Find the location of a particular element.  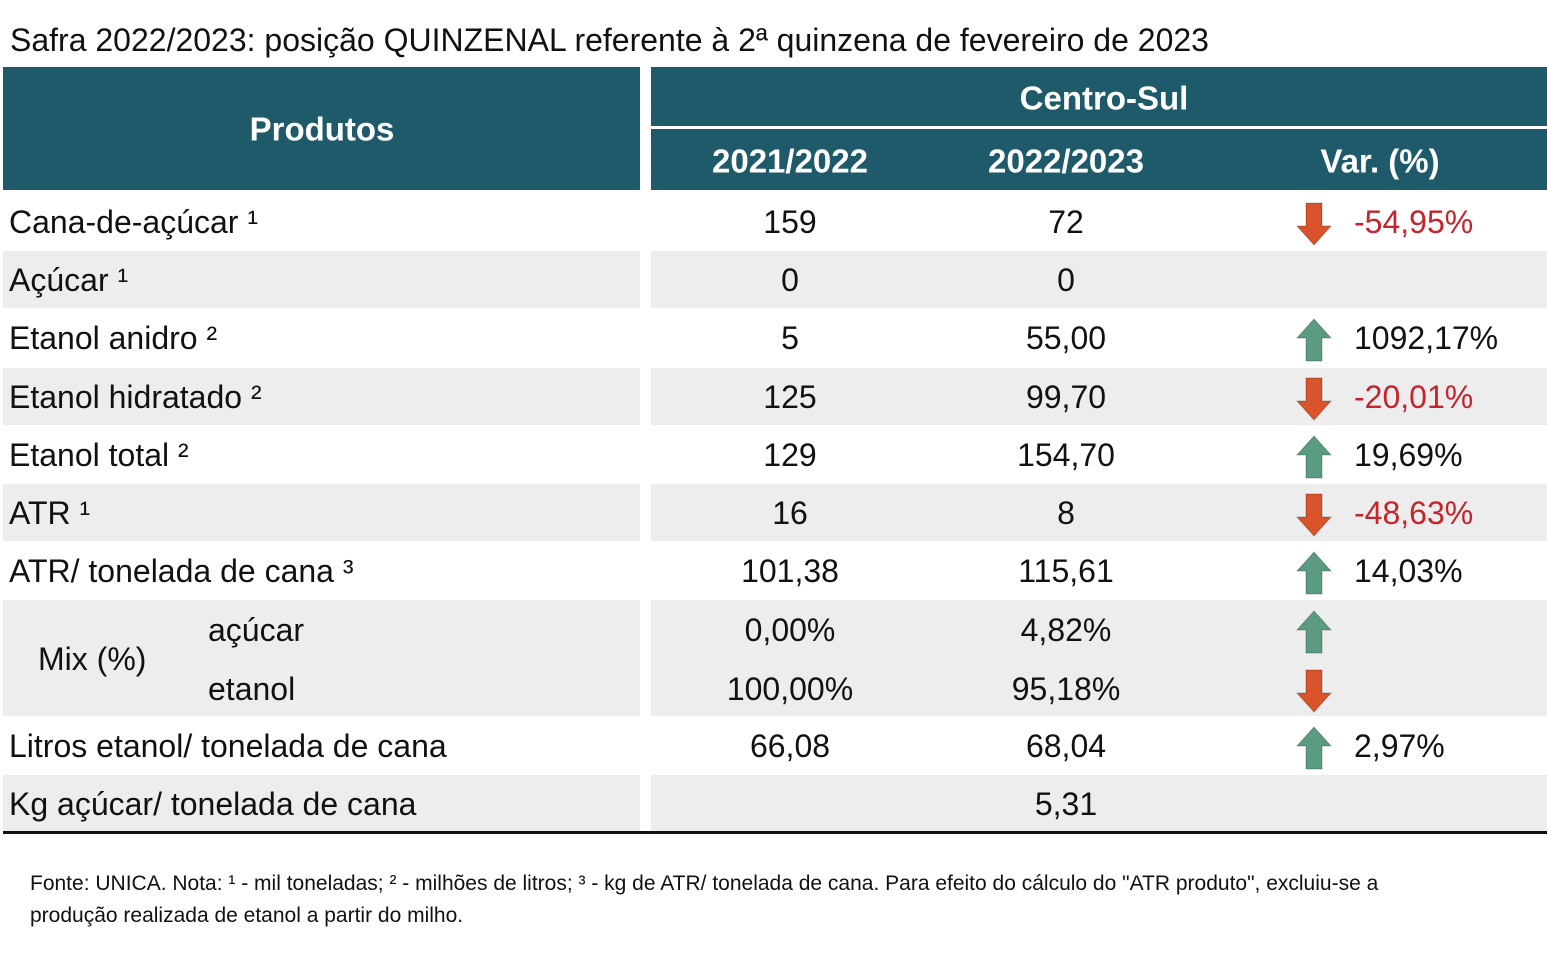

cell: 68,04 is located at coordinates (1066, 745).